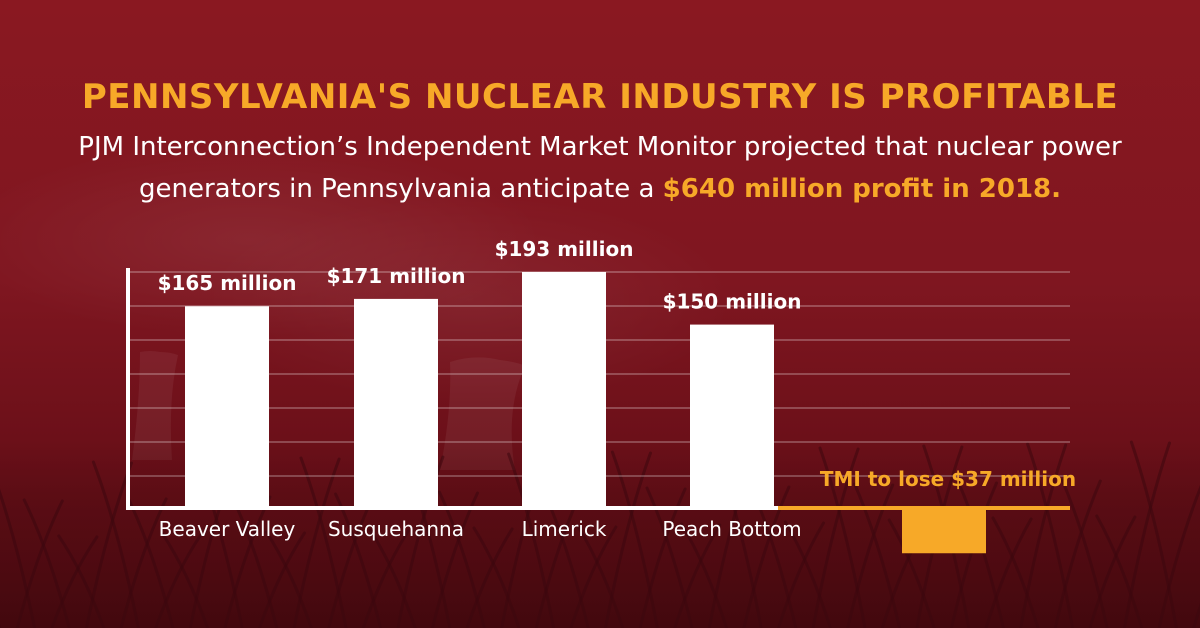 The width and height of the screenshot is (1200, 628). Describe the element at coordinates (732, 302) in the screenshot. I see `value-label: $150 million` at that location.